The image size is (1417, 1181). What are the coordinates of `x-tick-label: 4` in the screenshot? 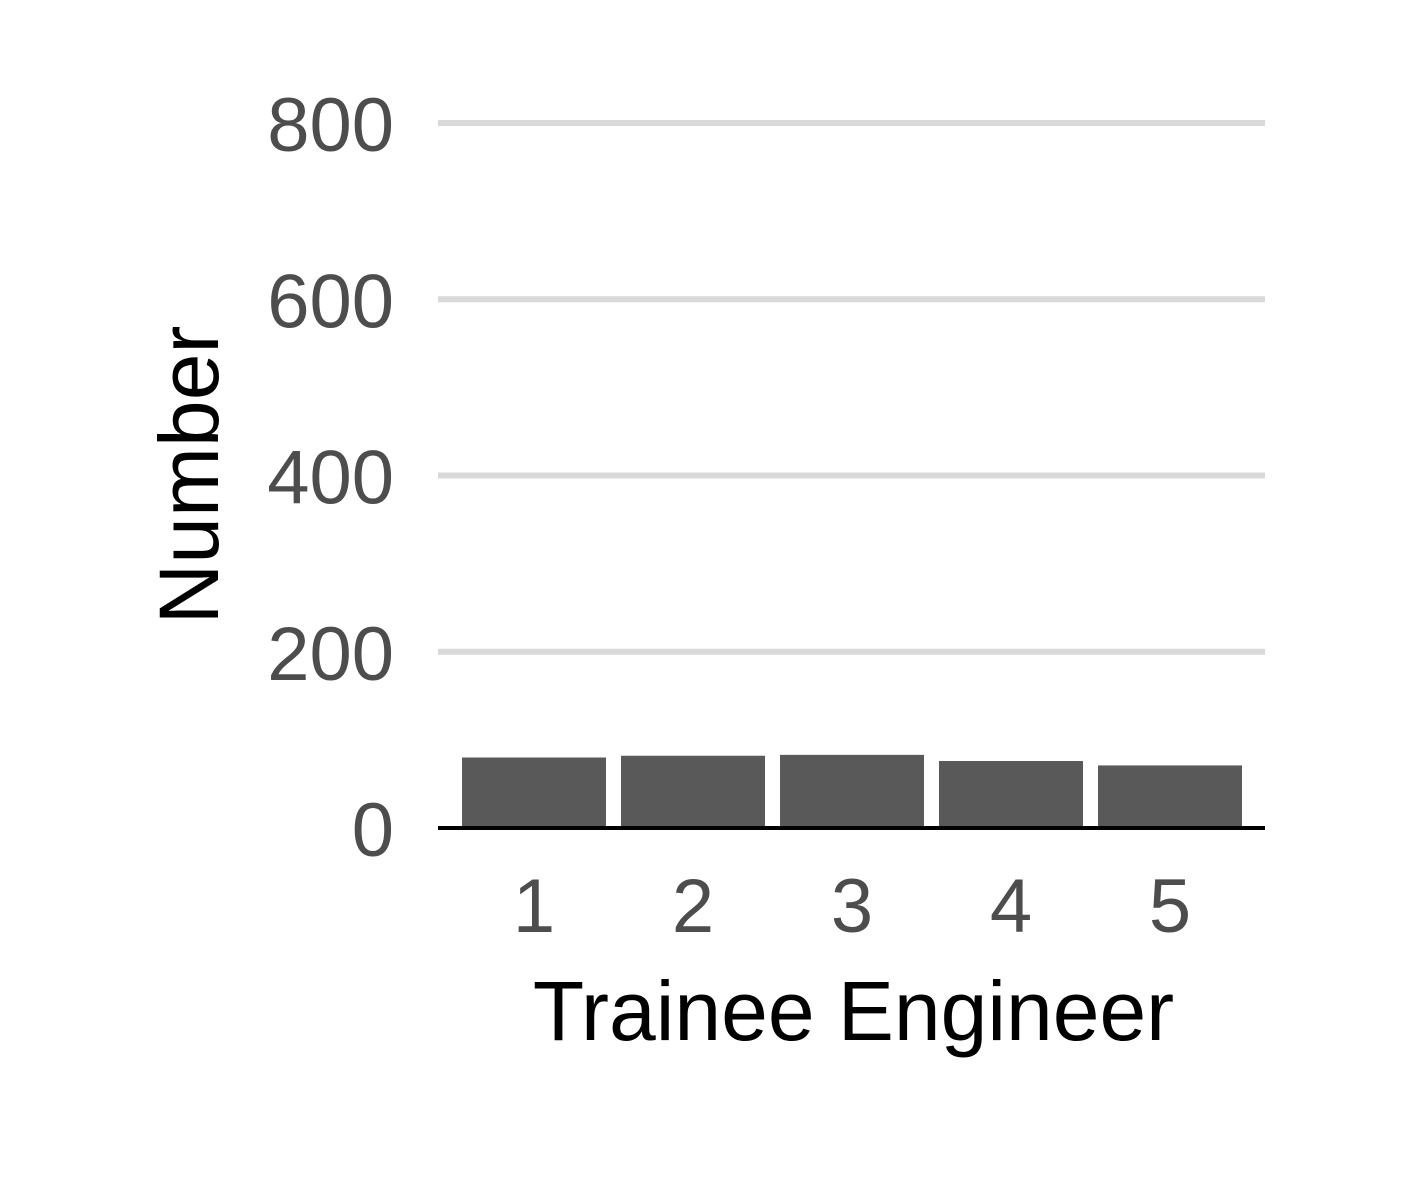 It's located at (1011, 906).